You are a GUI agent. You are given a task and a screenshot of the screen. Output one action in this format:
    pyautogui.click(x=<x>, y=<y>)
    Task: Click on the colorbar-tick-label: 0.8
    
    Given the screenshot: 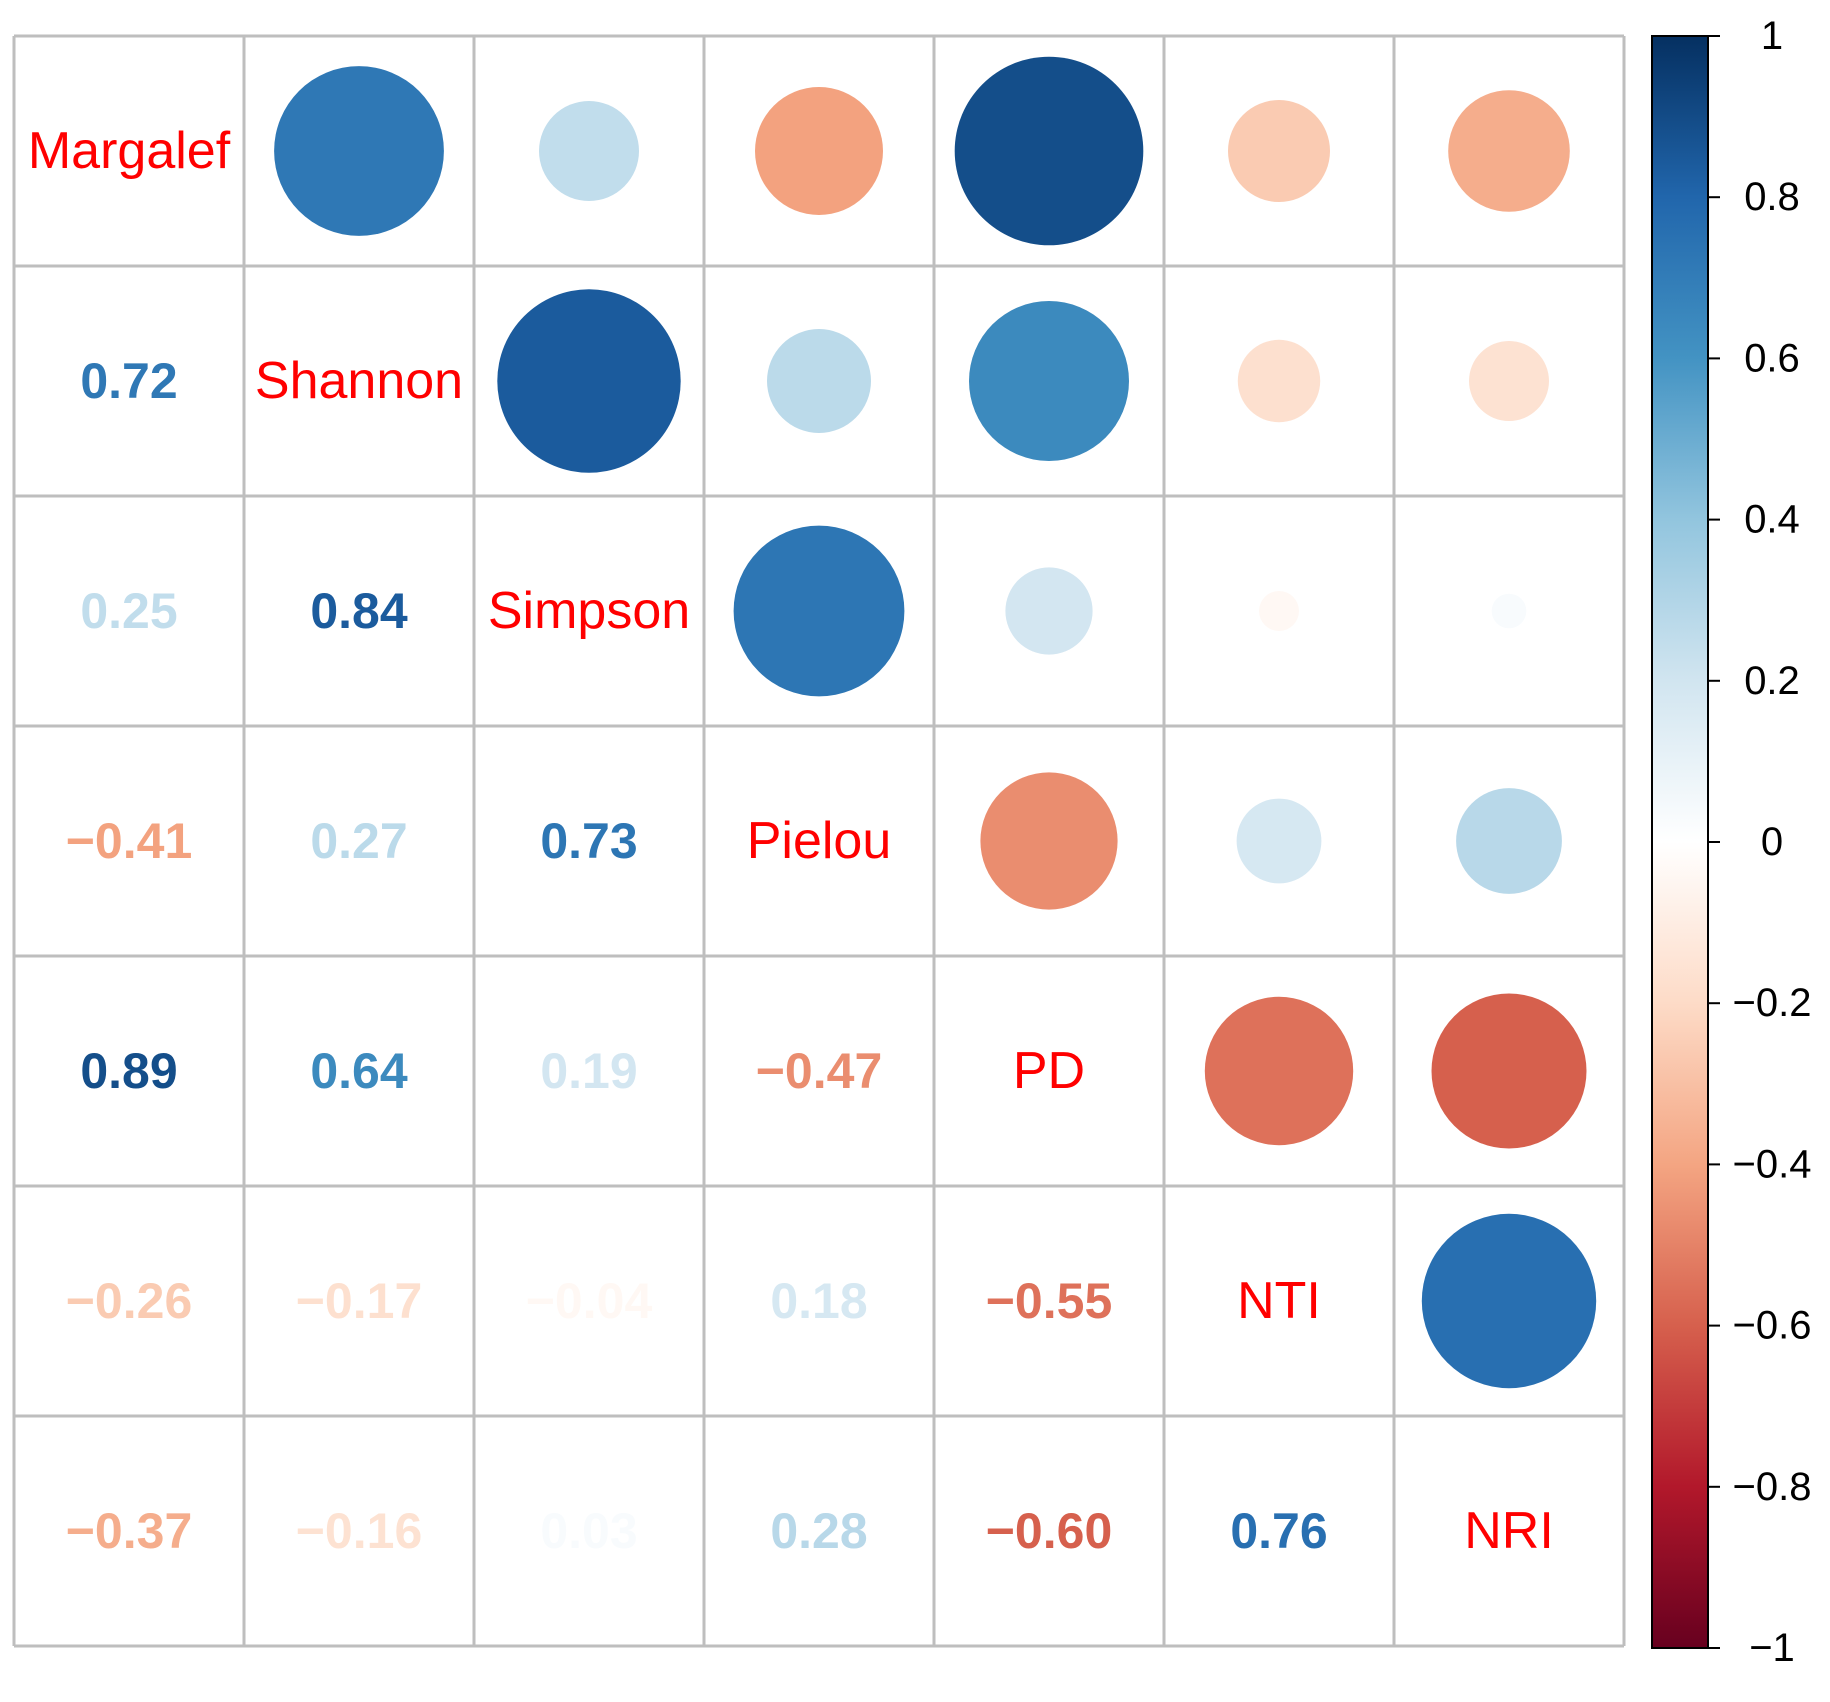 What is the action you would take?
    pyautogui.click(x=1772, y=197)
    